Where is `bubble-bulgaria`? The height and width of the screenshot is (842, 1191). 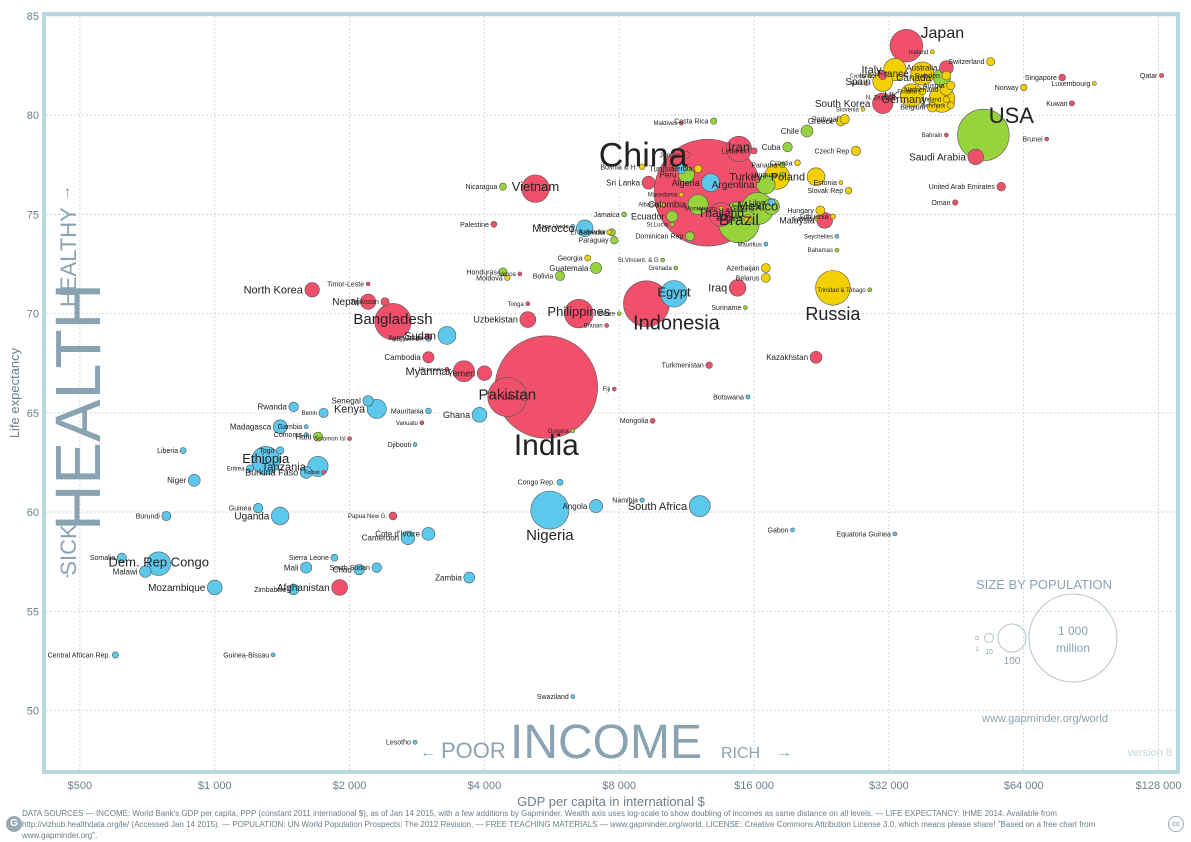
bubble-bulgaria is located at coordinates (748, 218).